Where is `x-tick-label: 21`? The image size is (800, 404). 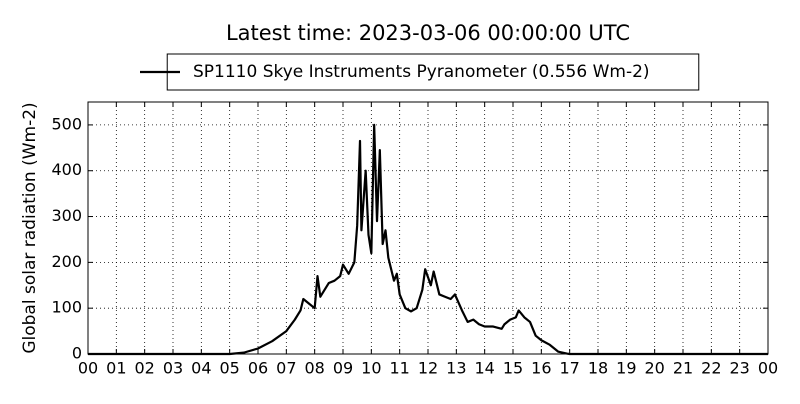 x-tick-label: 21 is located at coordinates (683, 368).